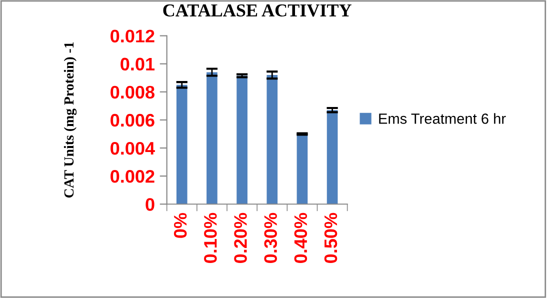 Image resolution: width=547 pixels, height=298 pixels. I want to click on y-tick-label: 0.006, so click(132, 120).